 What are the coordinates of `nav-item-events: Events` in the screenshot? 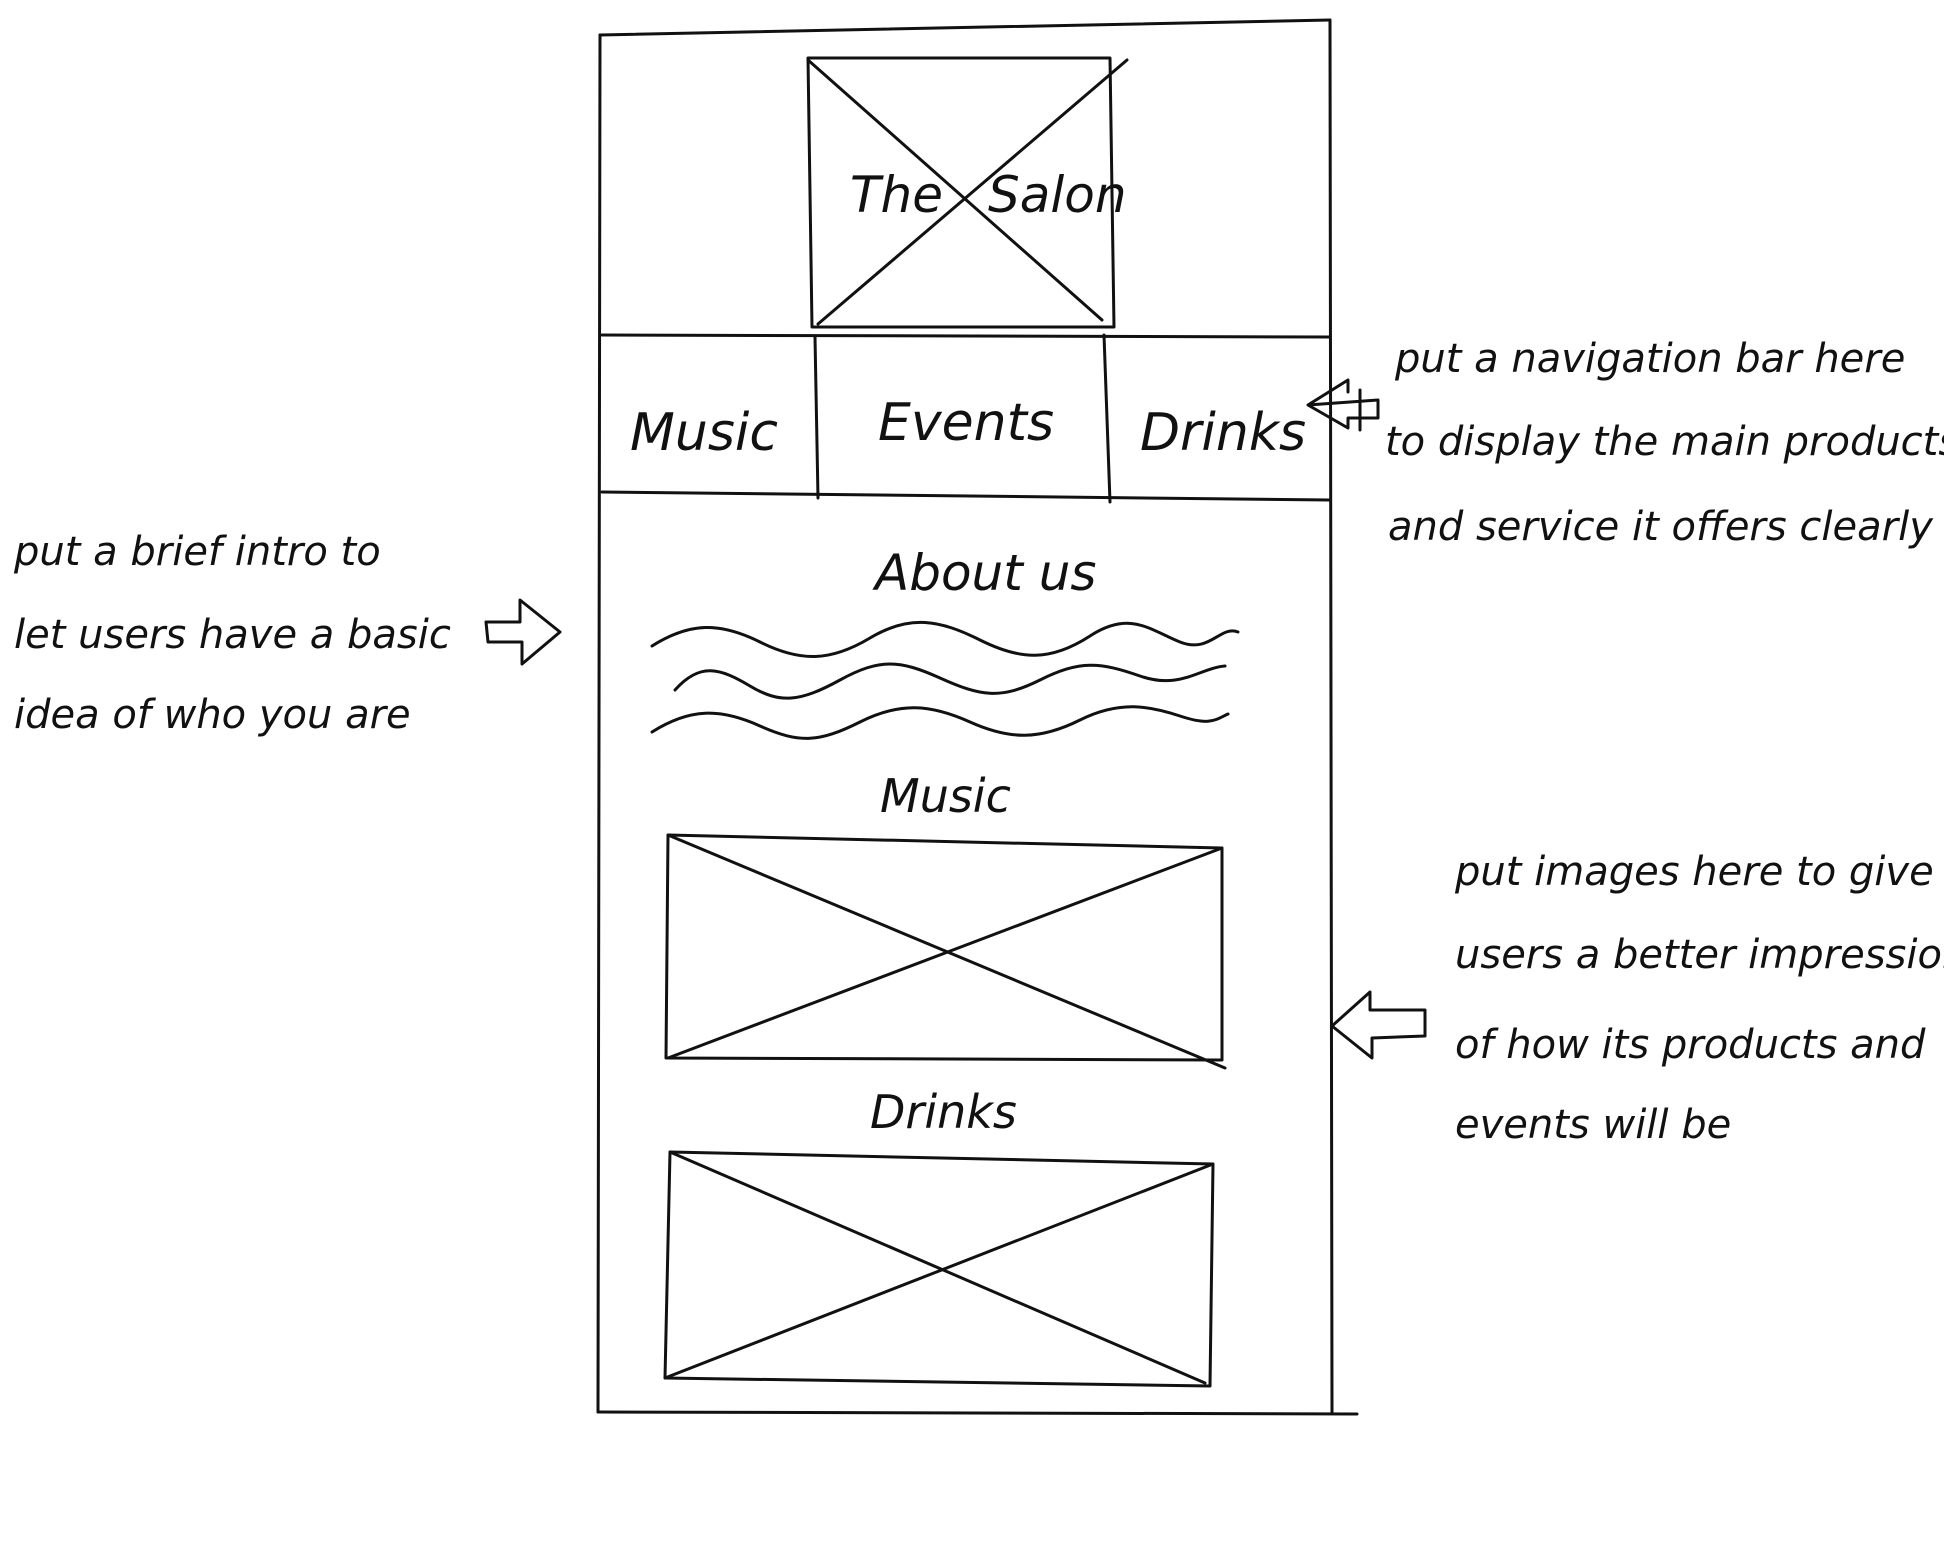 It's located at (966, 423).